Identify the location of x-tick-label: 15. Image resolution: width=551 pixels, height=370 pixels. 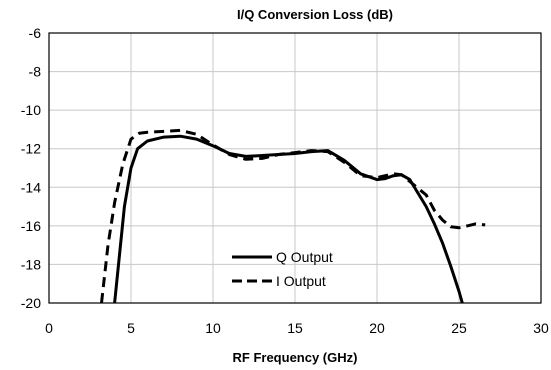
(295, 328).